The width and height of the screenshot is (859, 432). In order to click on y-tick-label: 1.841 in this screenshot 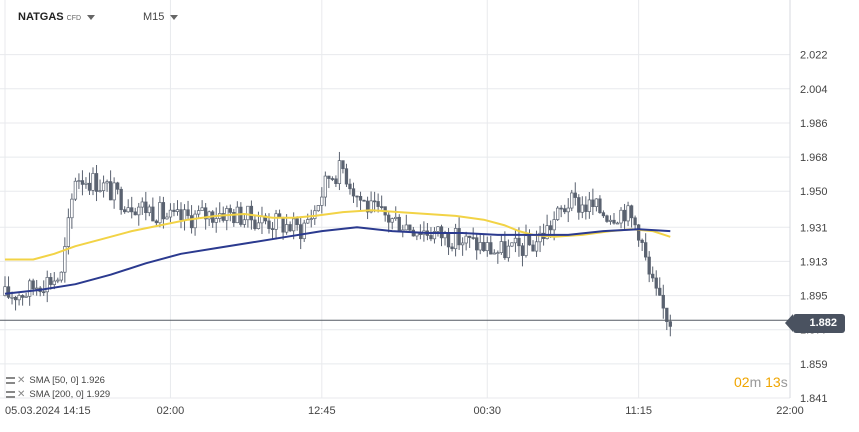, I will do `click(814, 399)`.